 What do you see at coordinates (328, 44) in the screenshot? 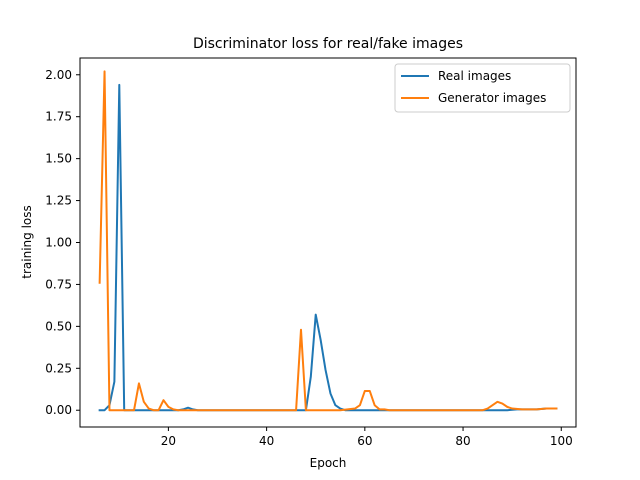
I see `chart-title: Discriminator loss for real/fake images` at bounding box center [328, 44].